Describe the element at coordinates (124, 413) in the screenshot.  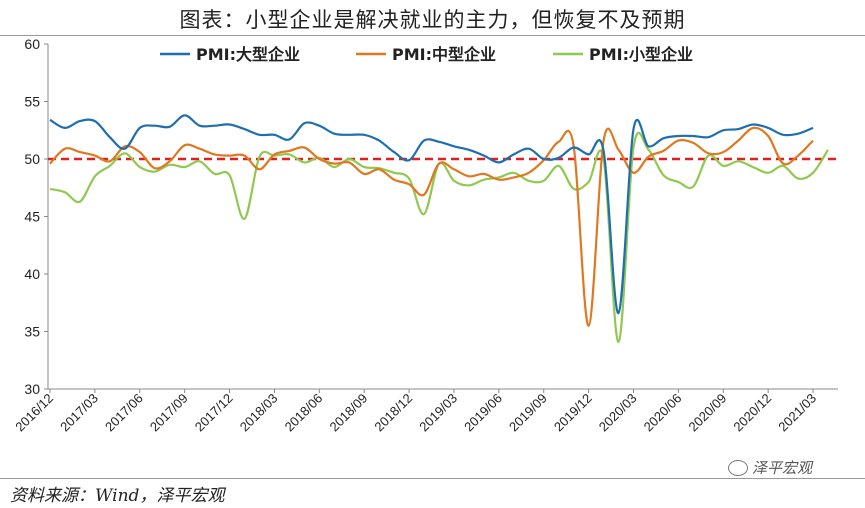
I see `x-tick-label: 2017/06` at that location.